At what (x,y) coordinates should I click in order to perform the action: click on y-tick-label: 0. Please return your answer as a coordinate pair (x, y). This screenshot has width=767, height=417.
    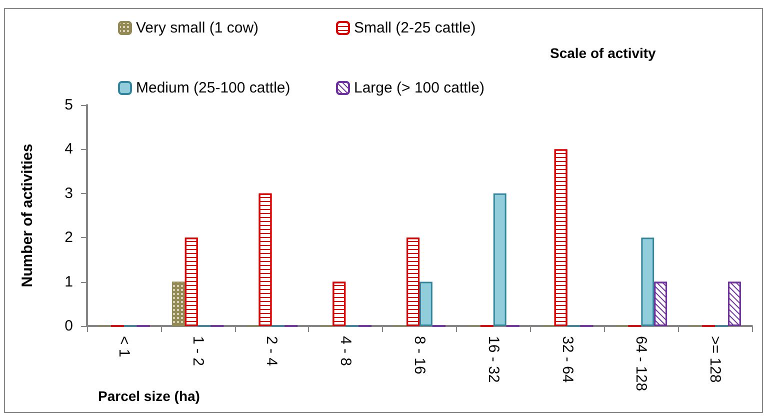
    Looking at the image, I should click on (68, 326).